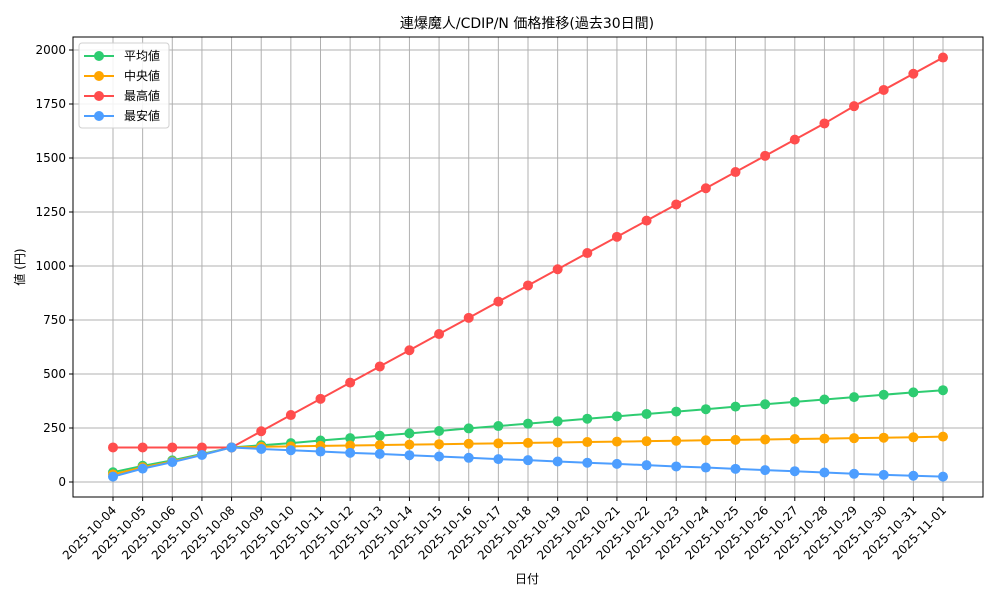 The image size is (1000, 600). What do you see at coordinates (50, 266) in the screenshot?
I see `y-tick-label: 1000` at bounding box center [50, 266].